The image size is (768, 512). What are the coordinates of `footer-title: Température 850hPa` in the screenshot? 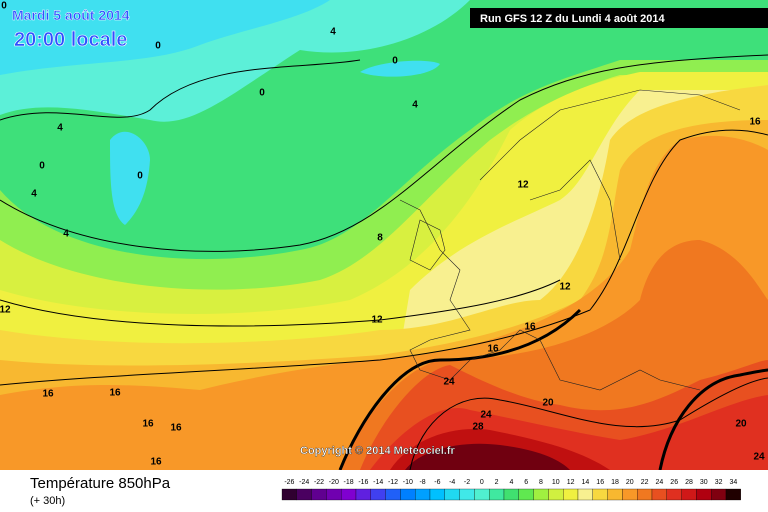 It's located at (100, 483).